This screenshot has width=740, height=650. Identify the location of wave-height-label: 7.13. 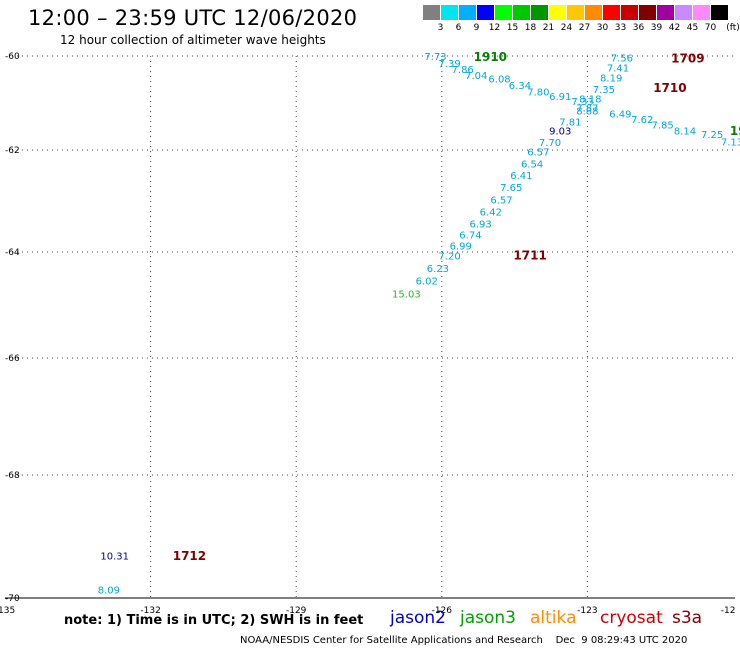
(730, 143).